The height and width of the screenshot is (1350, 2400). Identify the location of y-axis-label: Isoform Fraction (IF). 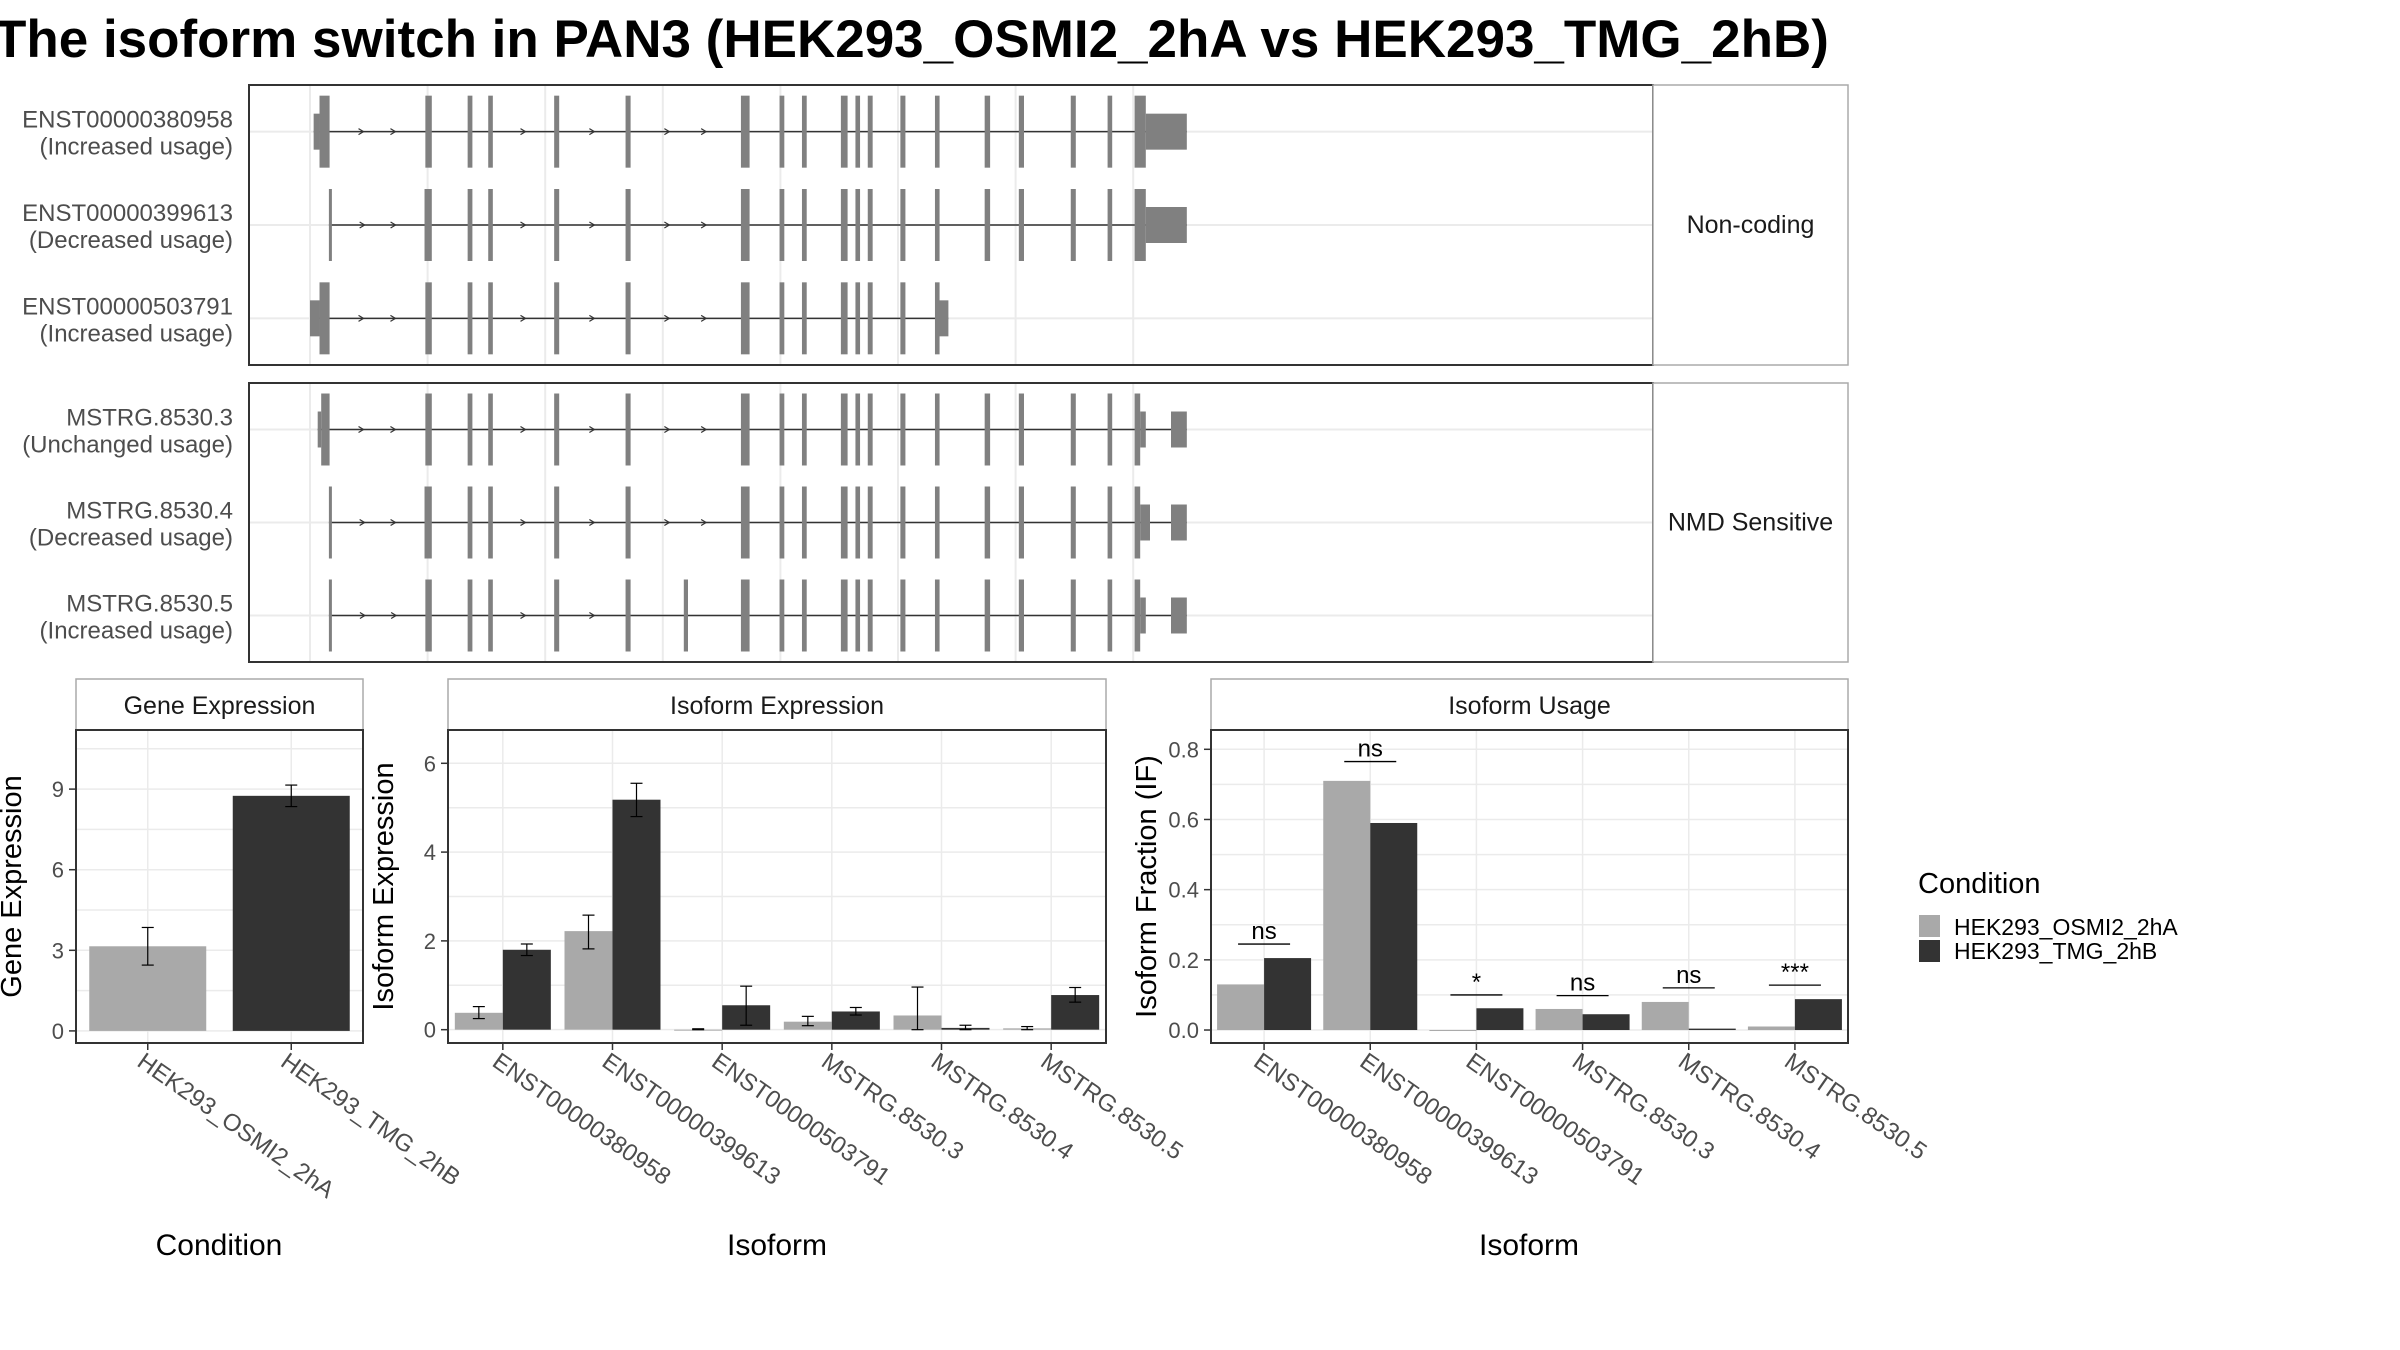
(1147, 886).